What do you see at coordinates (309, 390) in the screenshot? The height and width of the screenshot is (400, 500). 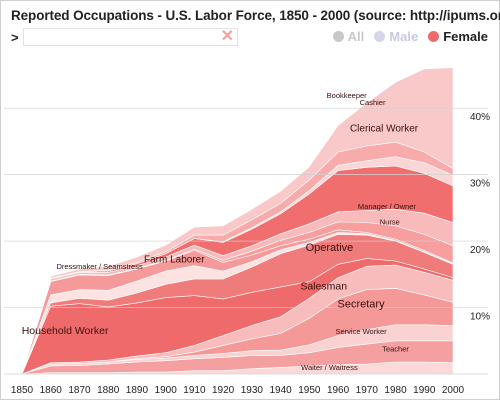 I see `x-tick-label: 1950` at bounding box center [309, 390].